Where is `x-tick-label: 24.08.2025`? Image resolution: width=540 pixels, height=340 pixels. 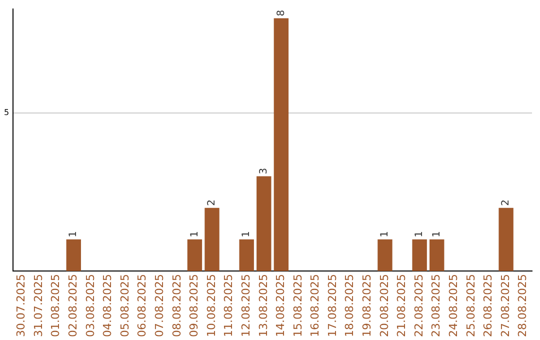
x-tick-label: 24.08.2025 is located at coordinates (453, 306).